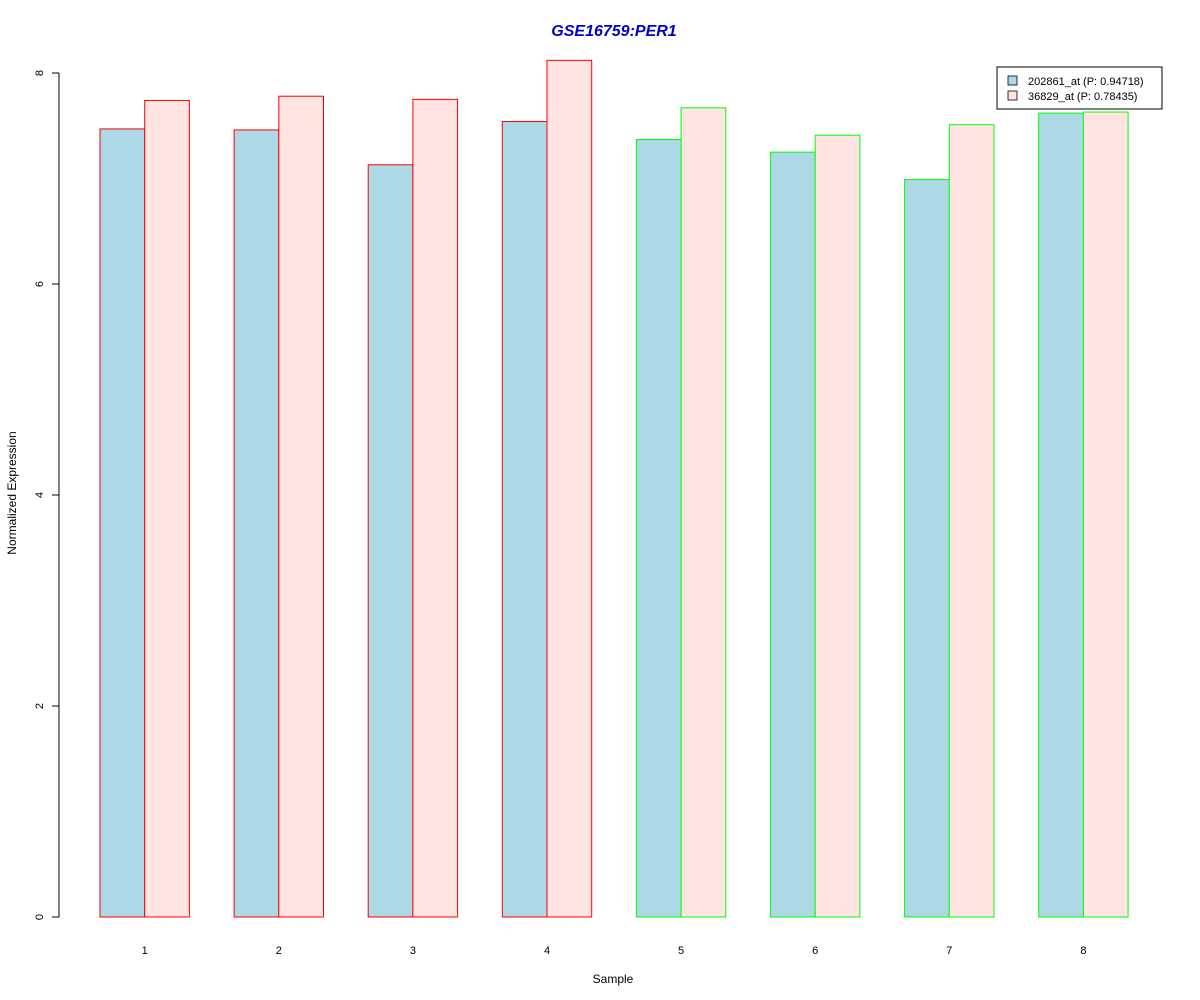  Describe the element at coordinates (949, 951) in the screenshot. I see `x-tick-label: 7` at that location.